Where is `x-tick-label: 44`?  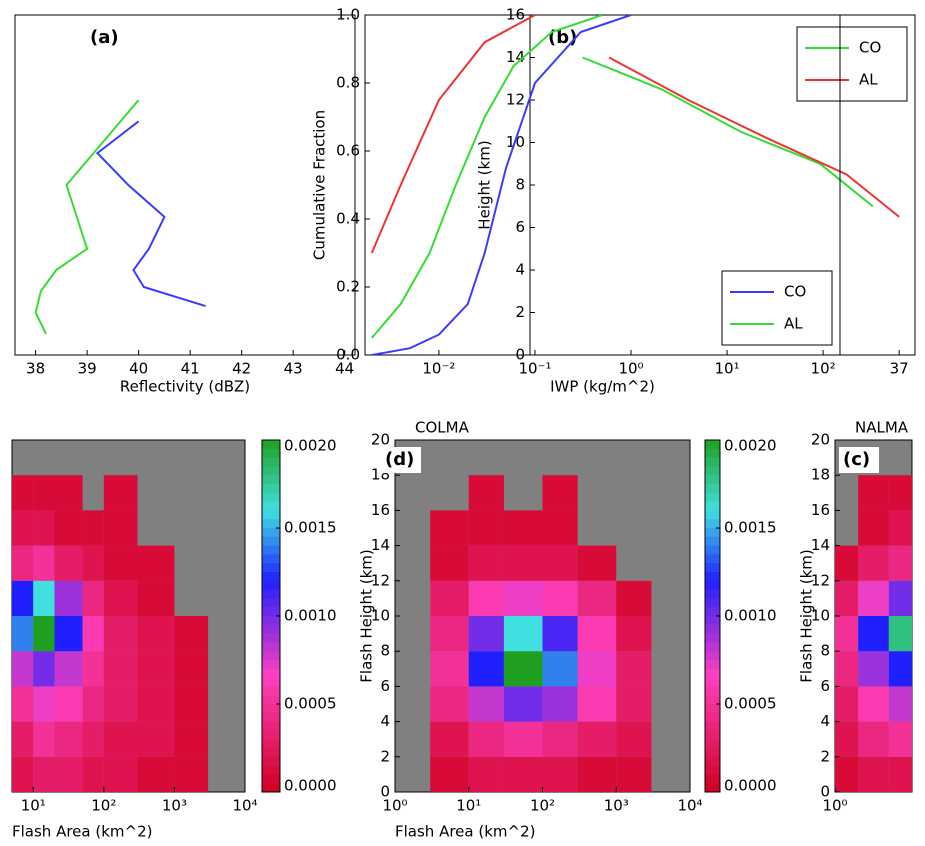
x-tick-label: 44 is located at coordinates (344, 369).